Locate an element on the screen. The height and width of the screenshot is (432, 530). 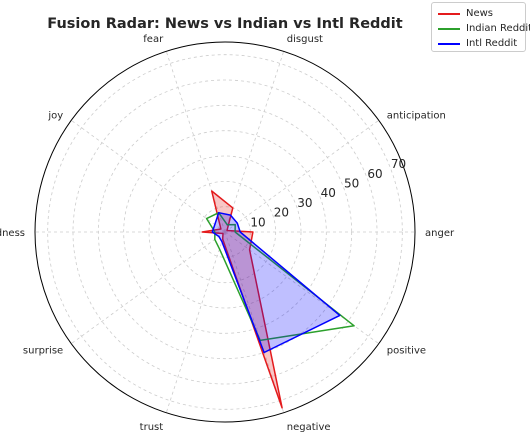
category-label-disgust: disgust is located at coordinates (305, 39).